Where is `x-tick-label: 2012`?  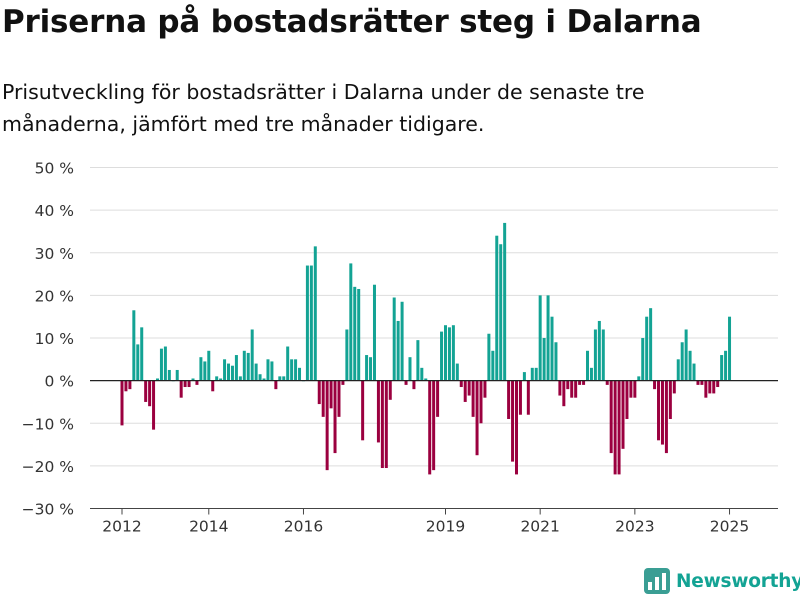
x-tick-label: 2012 is located at coordinates (121, 527).